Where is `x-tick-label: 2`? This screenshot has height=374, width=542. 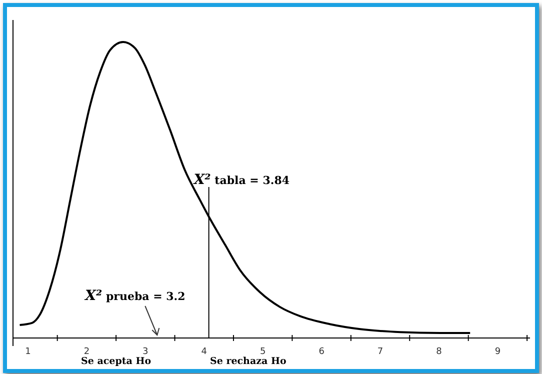 x-tick-label: 2 is located at coordinates (87, 352).